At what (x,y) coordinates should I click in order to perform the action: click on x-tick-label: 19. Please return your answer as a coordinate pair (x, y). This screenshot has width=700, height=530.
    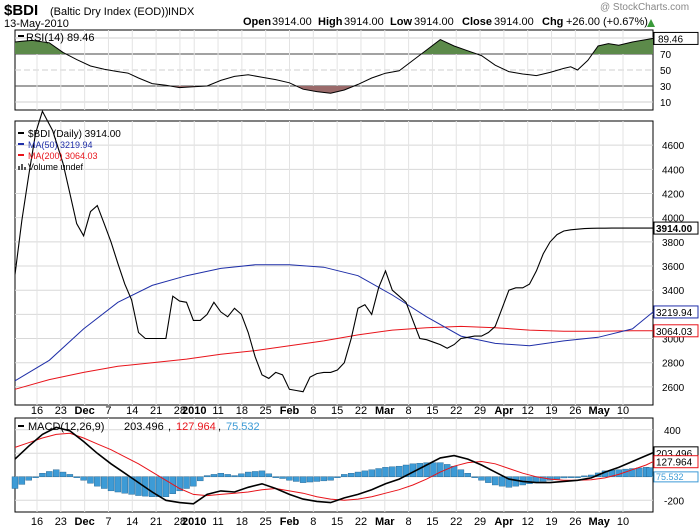
    Looking at the image, I should click on (551, 411).